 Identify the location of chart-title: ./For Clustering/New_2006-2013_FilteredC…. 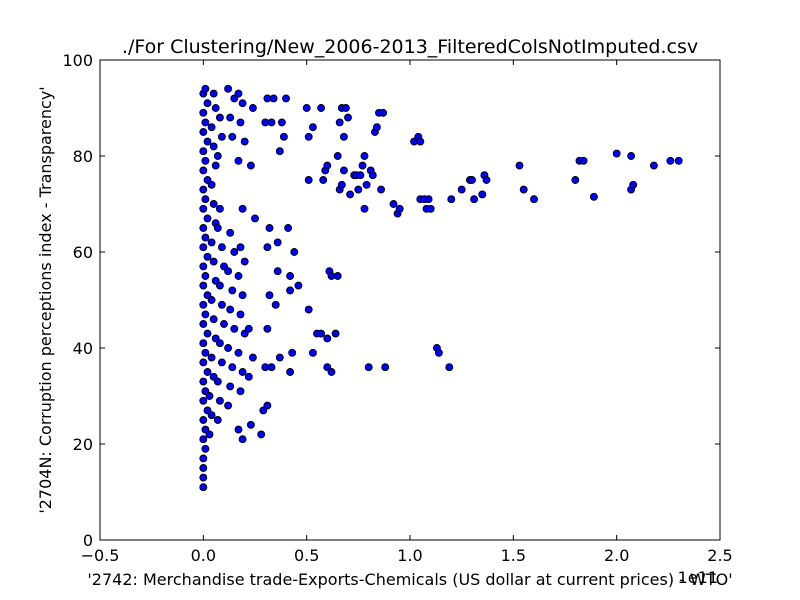
(410, 47).